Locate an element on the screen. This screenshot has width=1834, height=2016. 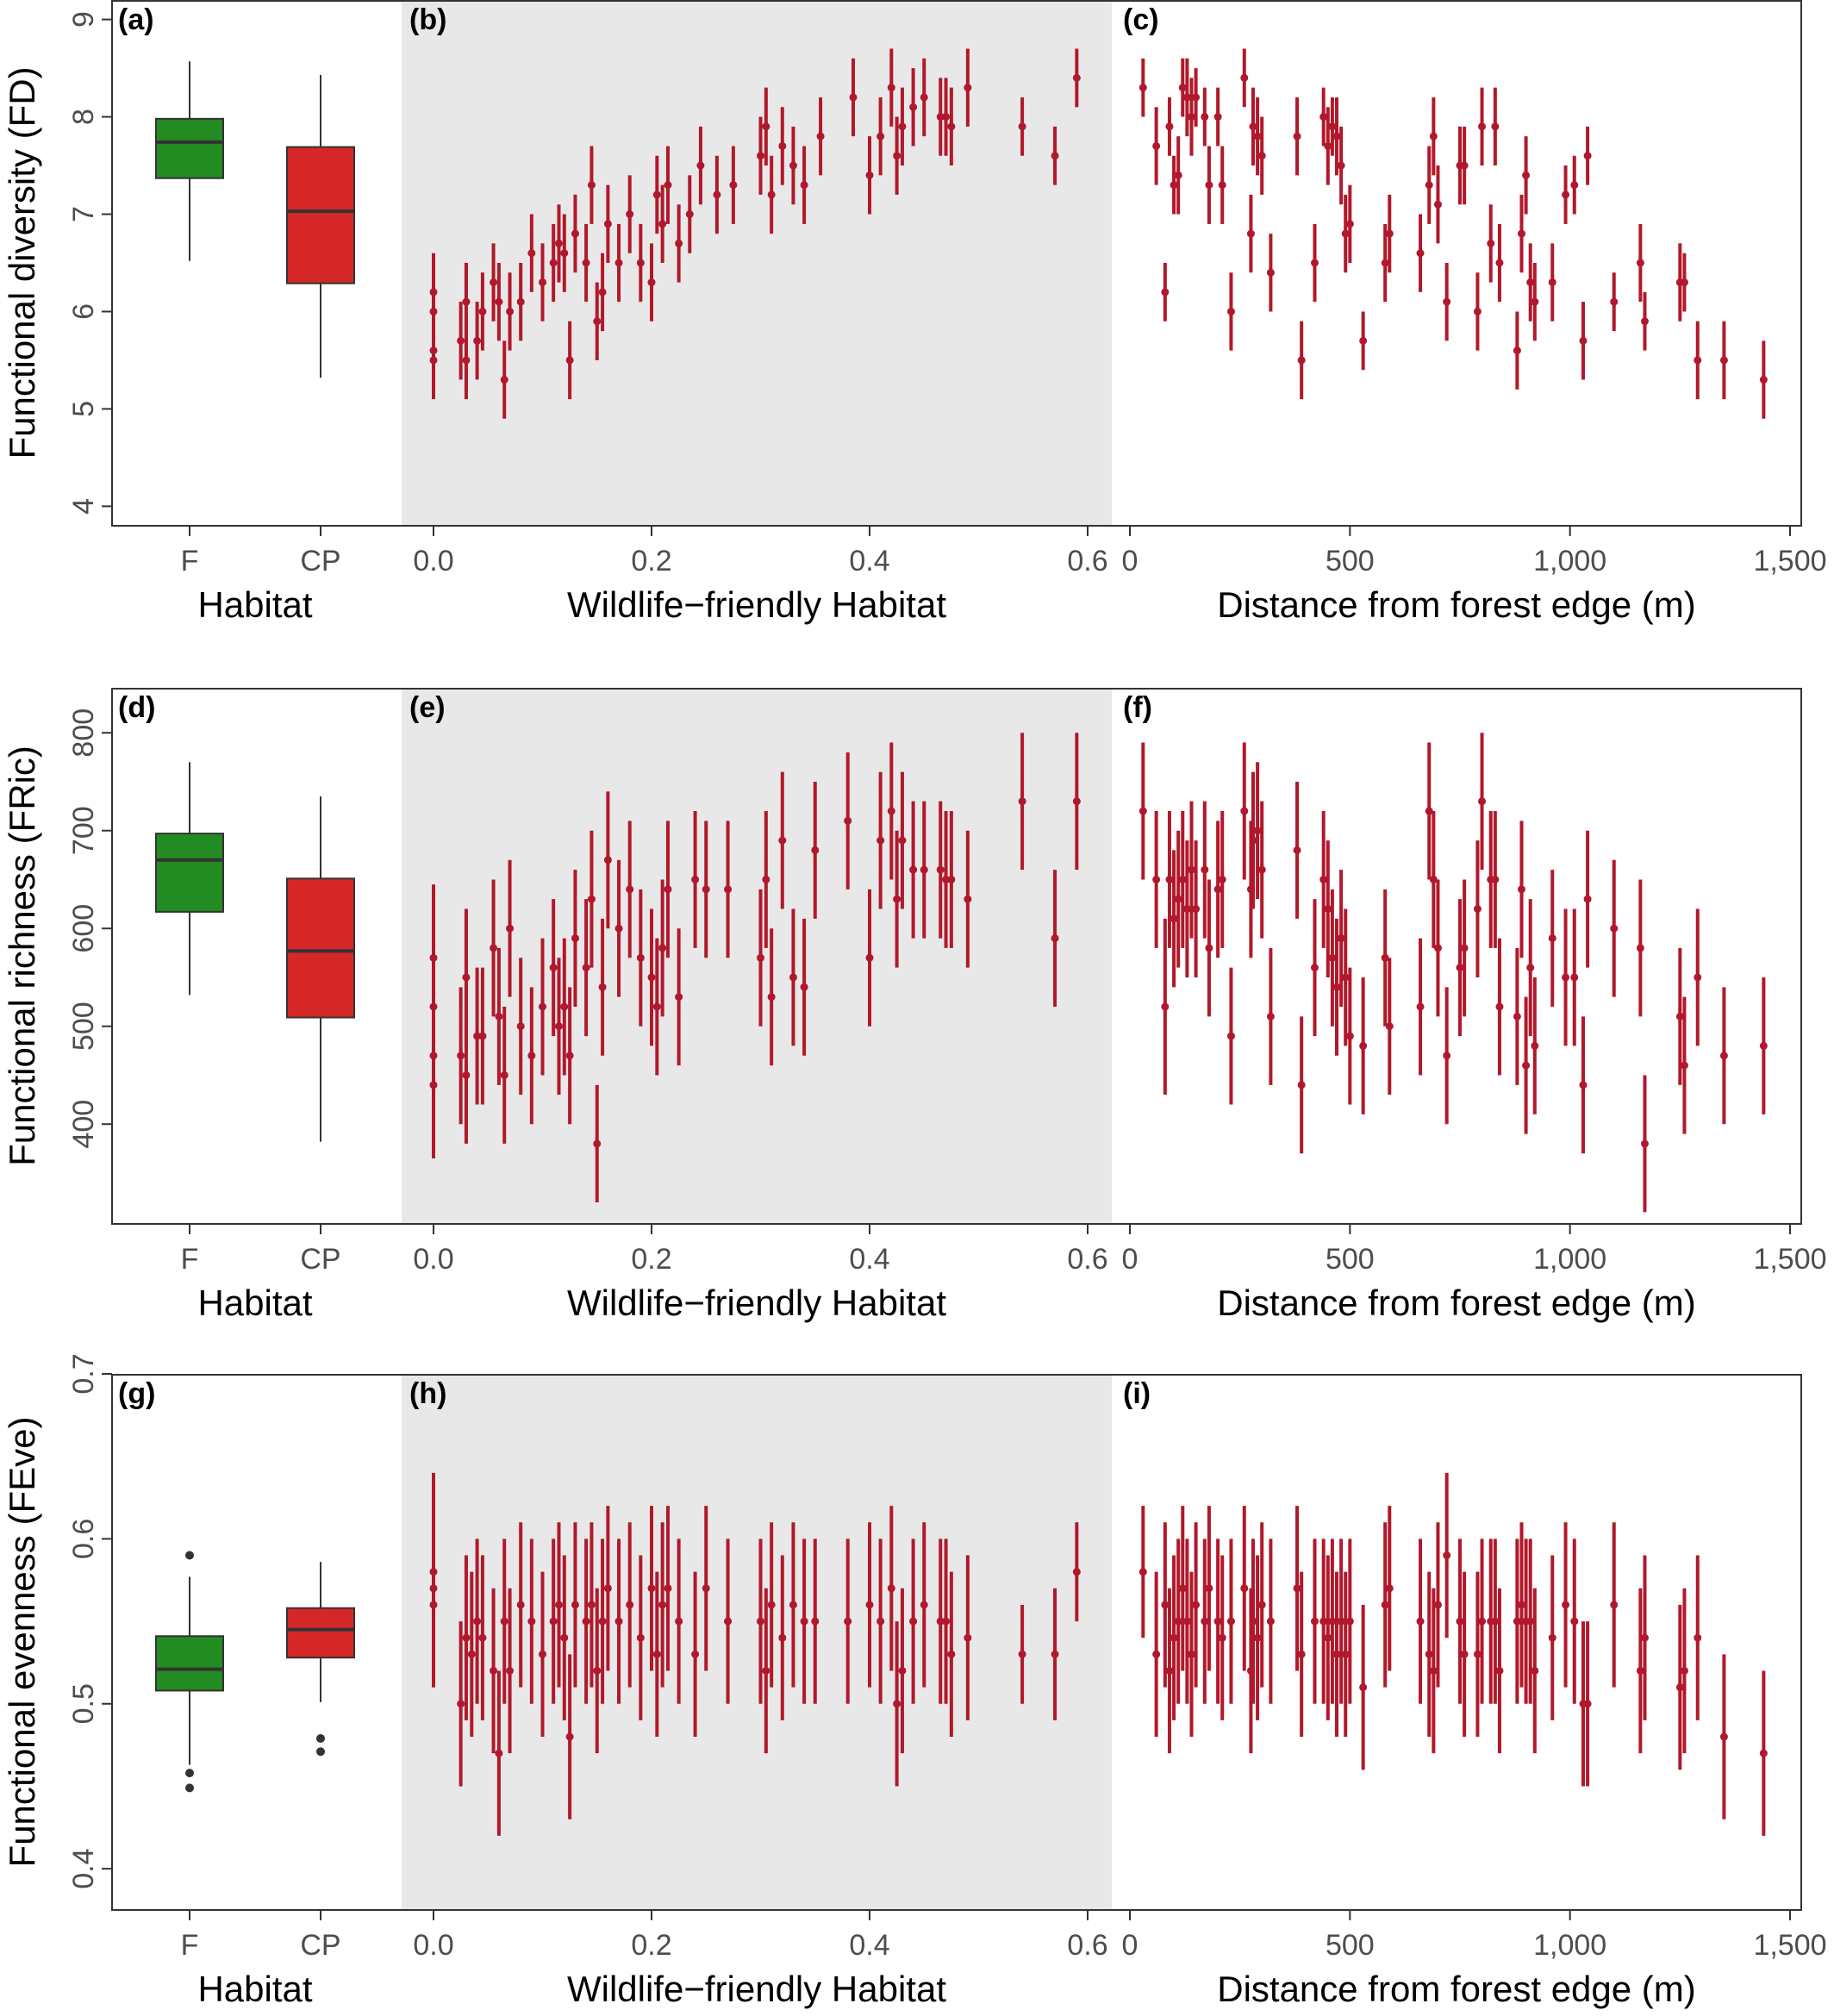
panel-shade is located at coordinates (757, 263).